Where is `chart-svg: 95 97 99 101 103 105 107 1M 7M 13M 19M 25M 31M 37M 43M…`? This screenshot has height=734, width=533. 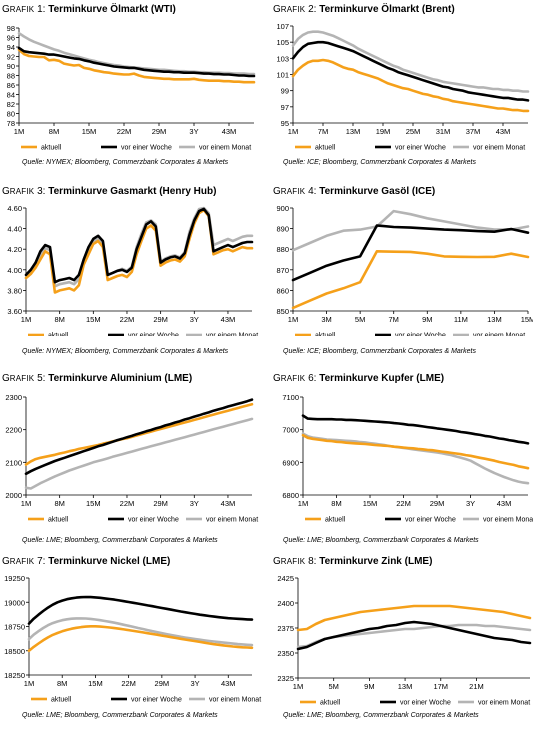
chart-svg: 95 97 99 101 103 105 107 1M 7M 13M 19M 25M 31M 37M 43M… is located at coordinates (403, 87).